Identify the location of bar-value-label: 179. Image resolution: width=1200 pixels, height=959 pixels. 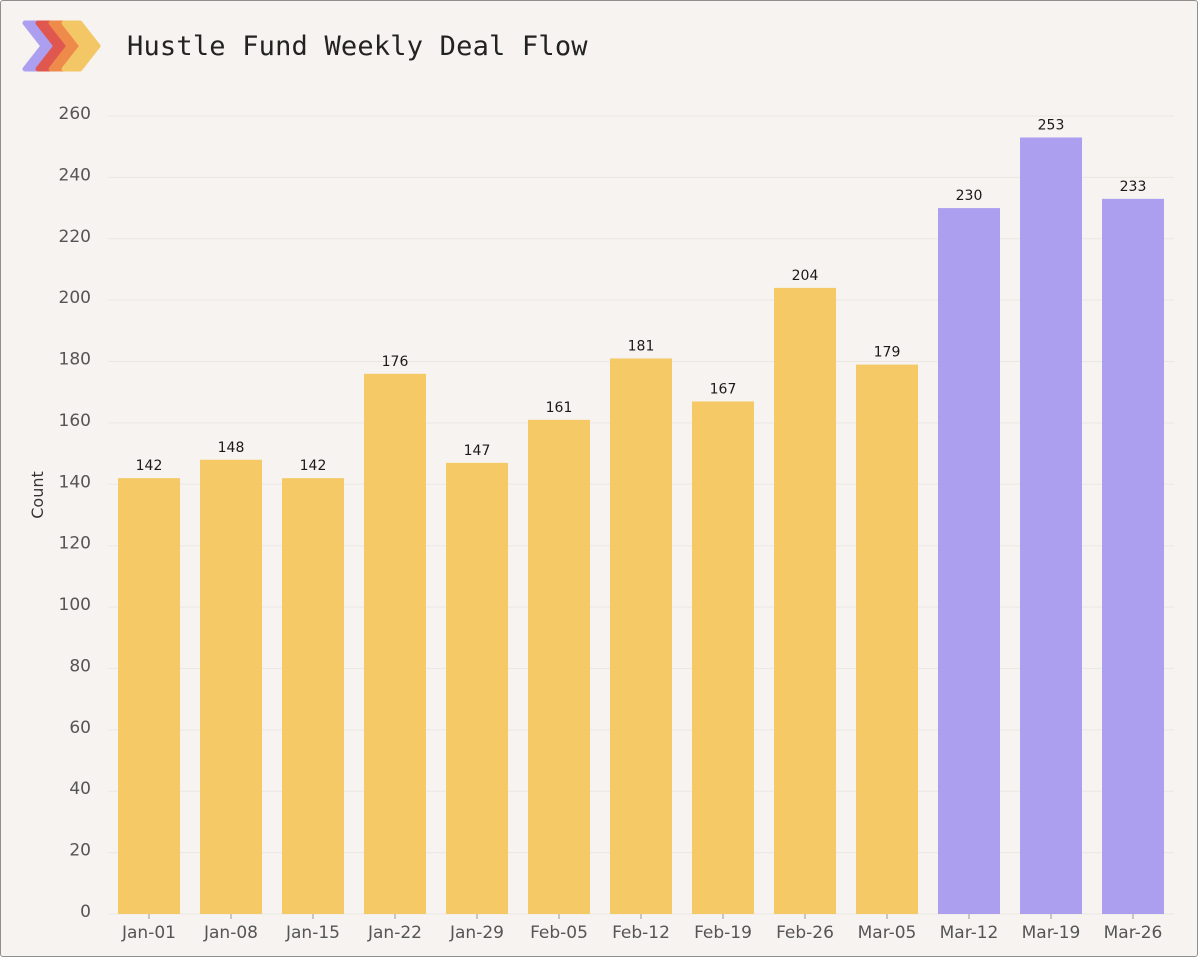
(887, 353).